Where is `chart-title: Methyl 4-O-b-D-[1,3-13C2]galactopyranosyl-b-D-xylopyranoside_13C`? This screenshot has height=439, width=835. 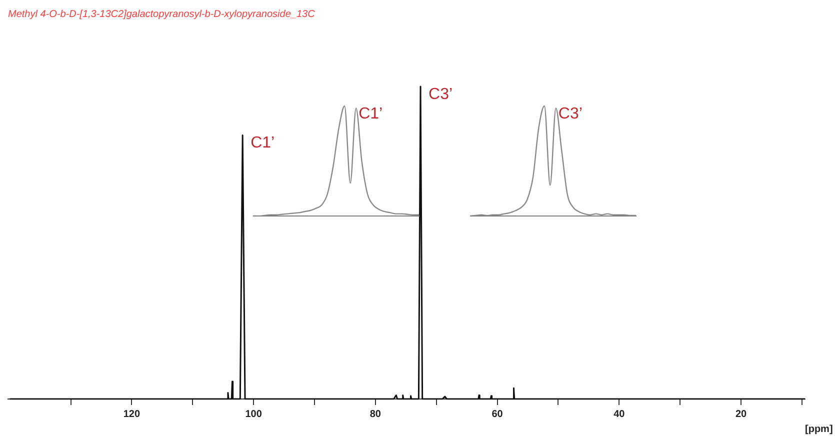 chart-title: Methyl 4-O-b-D-[1,3-13C2]galactopyranosyl-b-D-xylopyranoside_13C is located at coordinates (162, 14).